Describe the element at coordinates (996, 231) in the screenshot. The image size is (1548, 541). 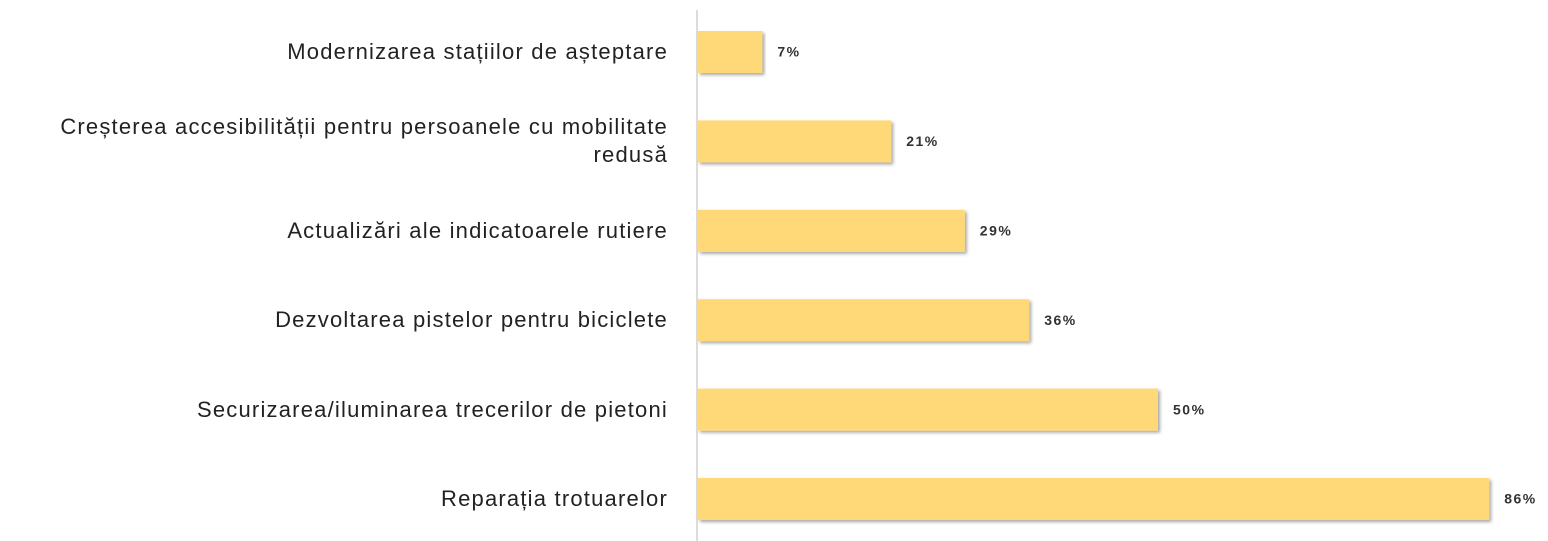
I see `value-label: 29%` at that location.